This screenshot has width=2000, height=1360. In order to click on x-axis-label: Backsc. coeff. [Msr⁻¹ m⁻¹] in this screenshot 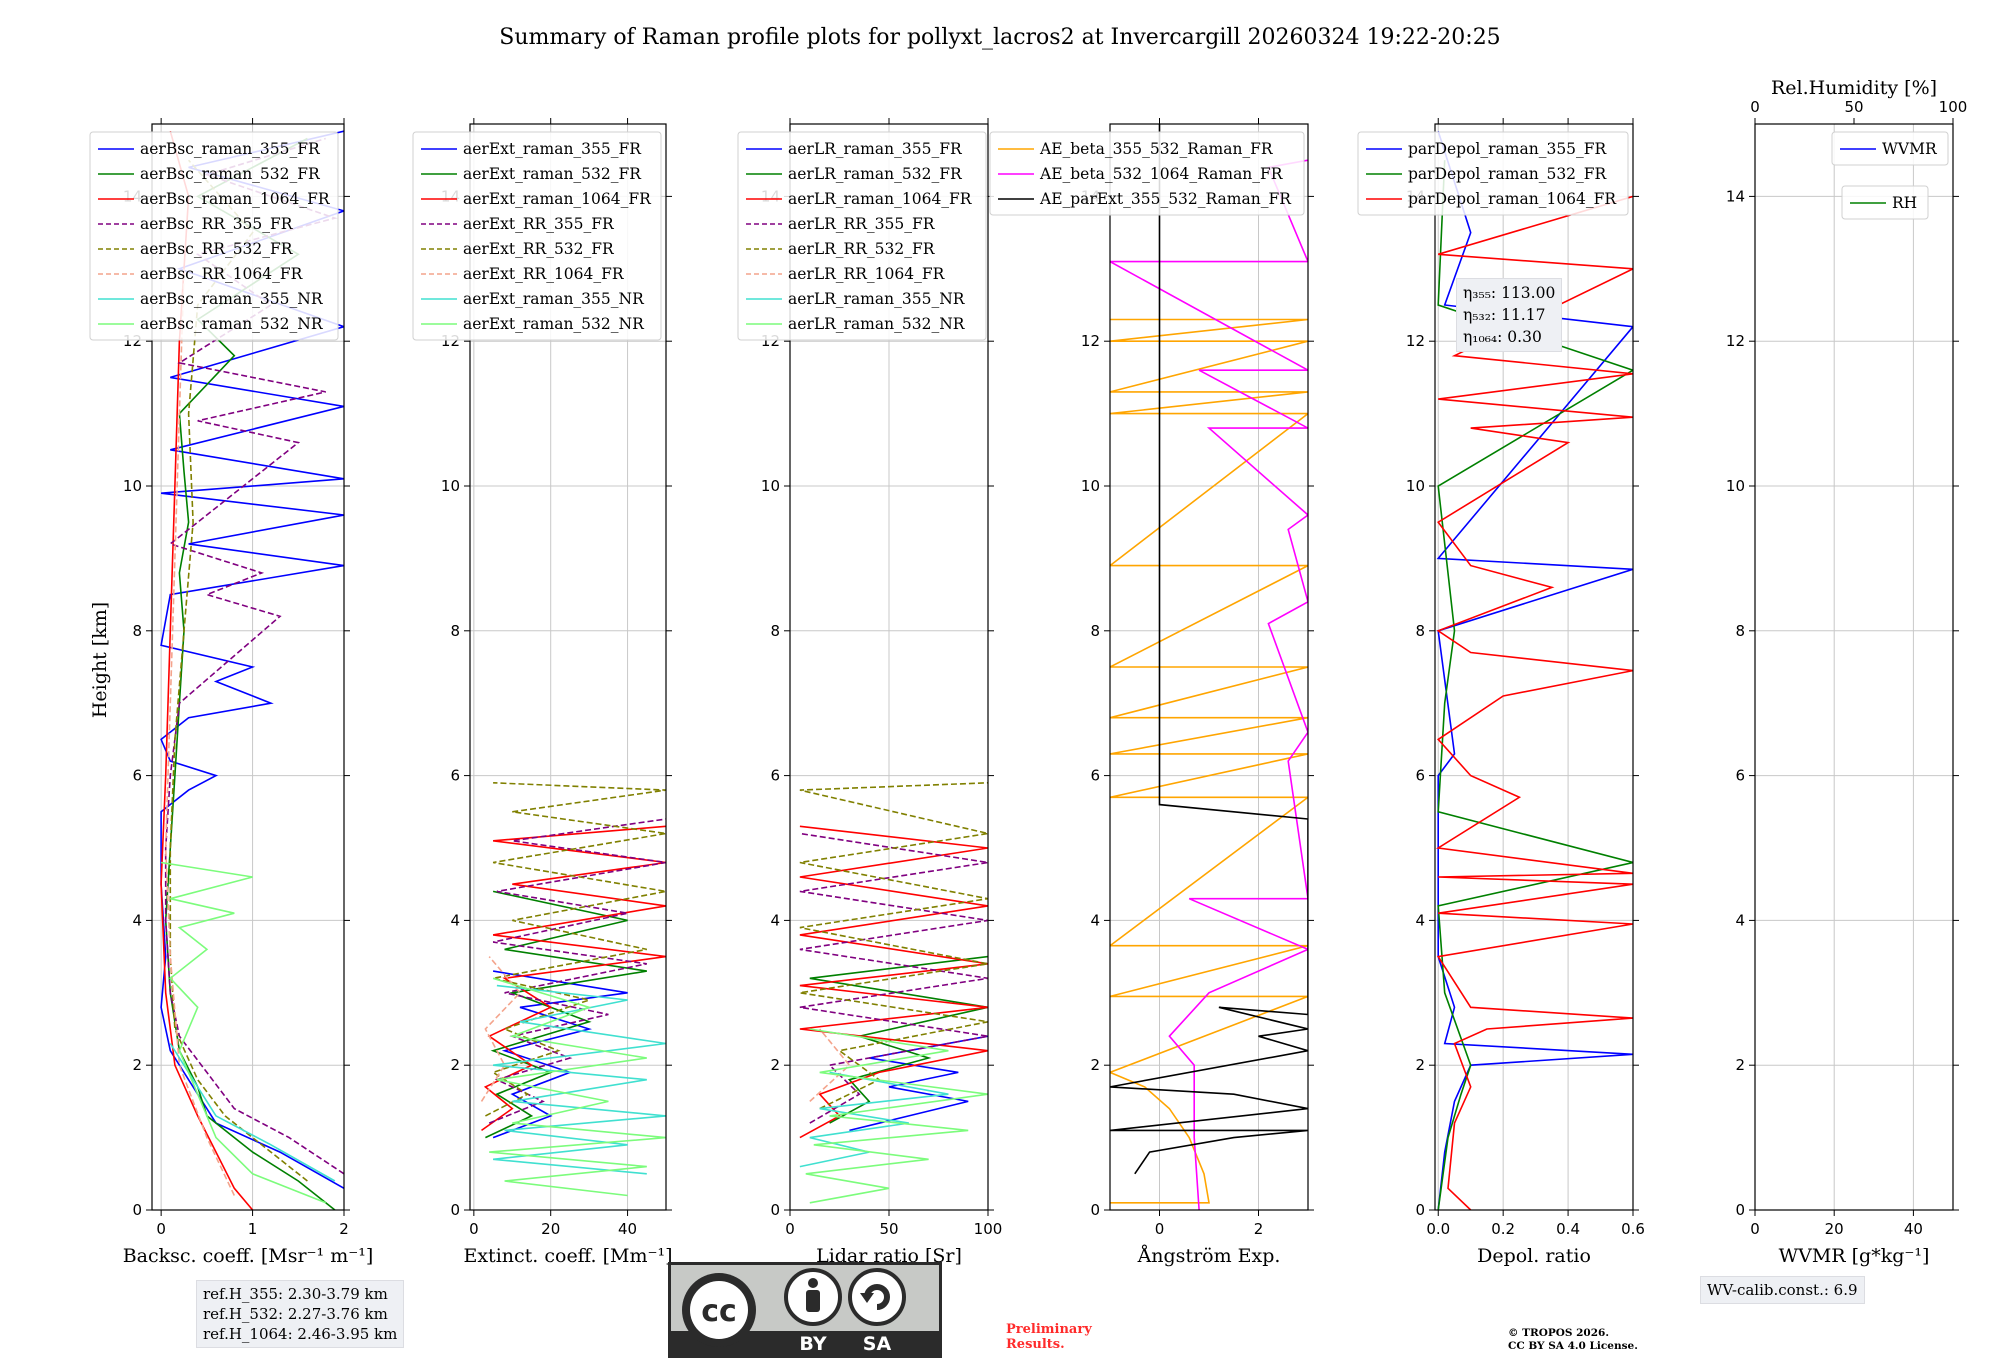, I will do `click(248, 1256)`.